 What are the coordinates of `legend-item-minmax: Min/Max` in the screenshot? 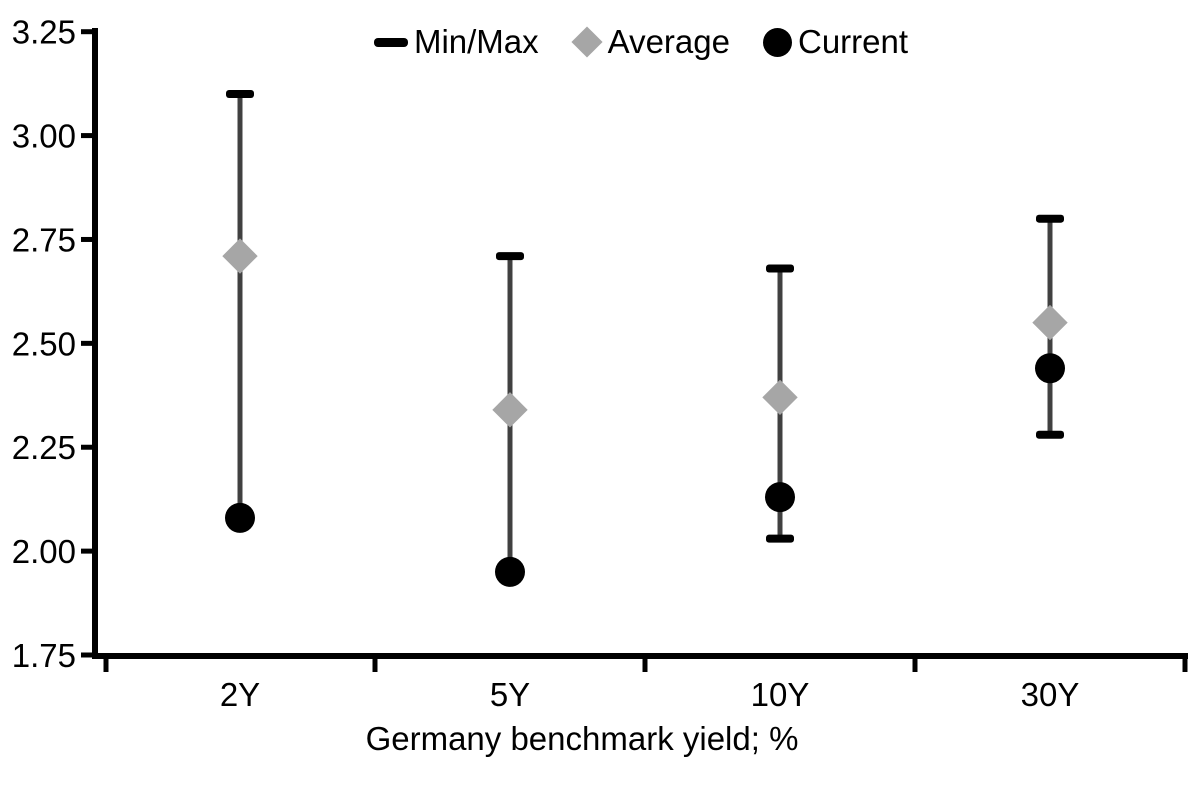 It's located at (456, 42).